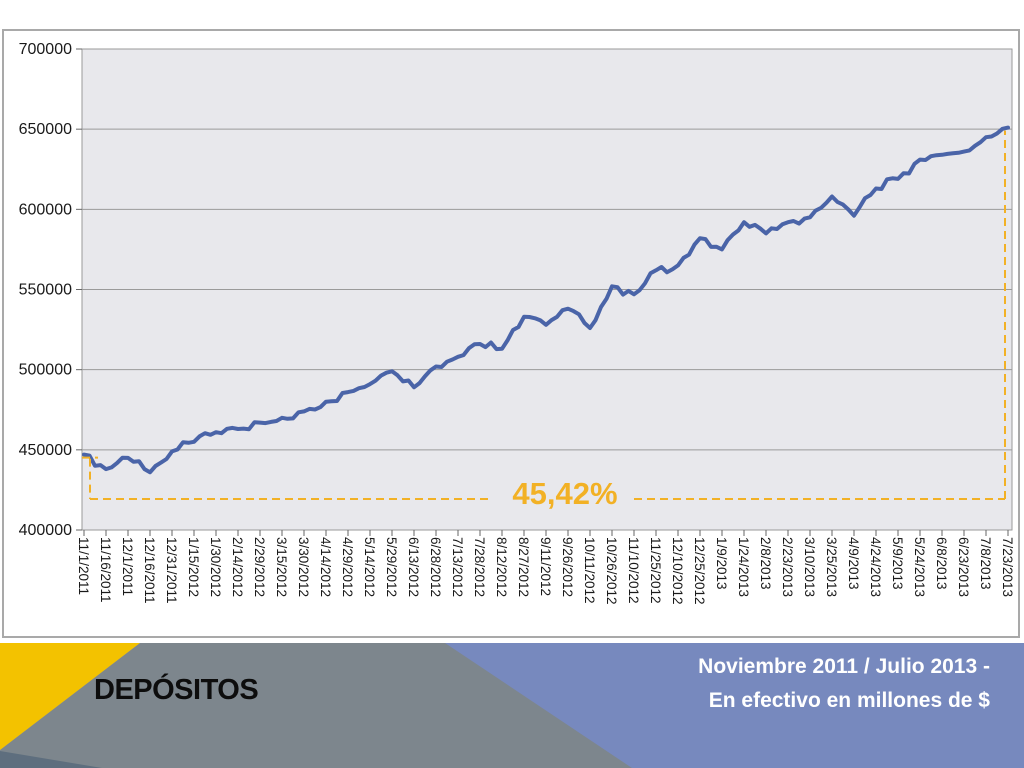 This screenshot has height=768, width=1024. I want to click on y-tick-label: 450000, so click(45, 450).